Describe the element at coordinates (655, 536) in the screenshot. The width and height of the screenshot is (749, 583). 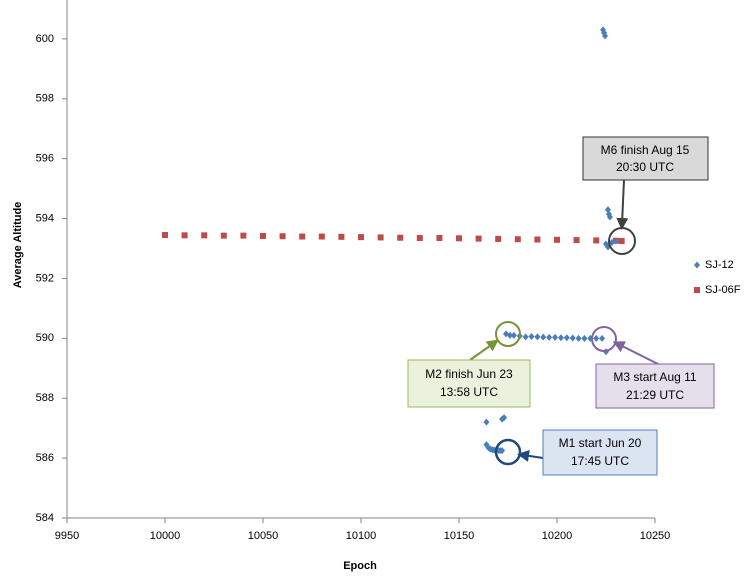
I see `x-tick-label: 10250` at that location.